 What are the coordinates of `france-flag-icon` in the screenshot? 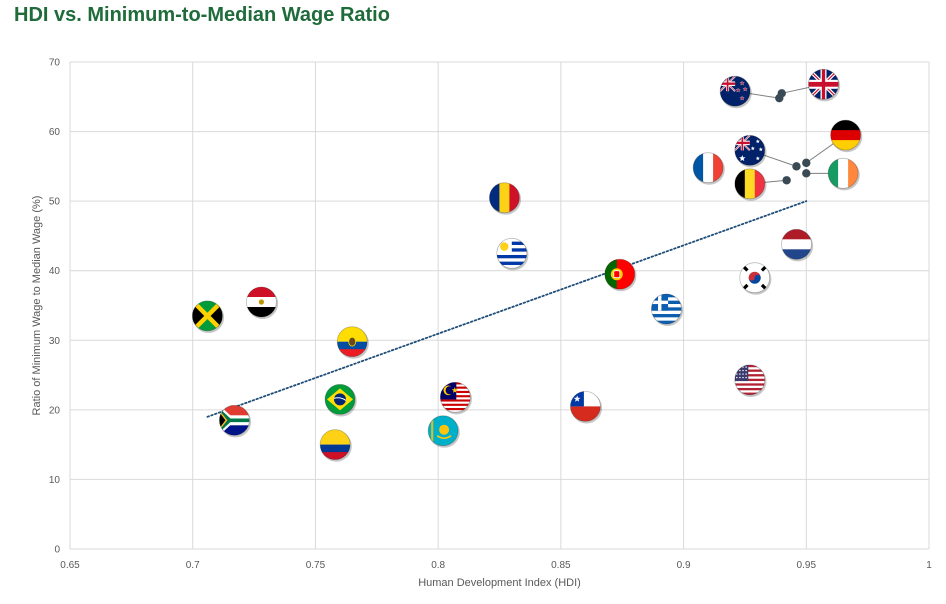 It's located at (708, 168).